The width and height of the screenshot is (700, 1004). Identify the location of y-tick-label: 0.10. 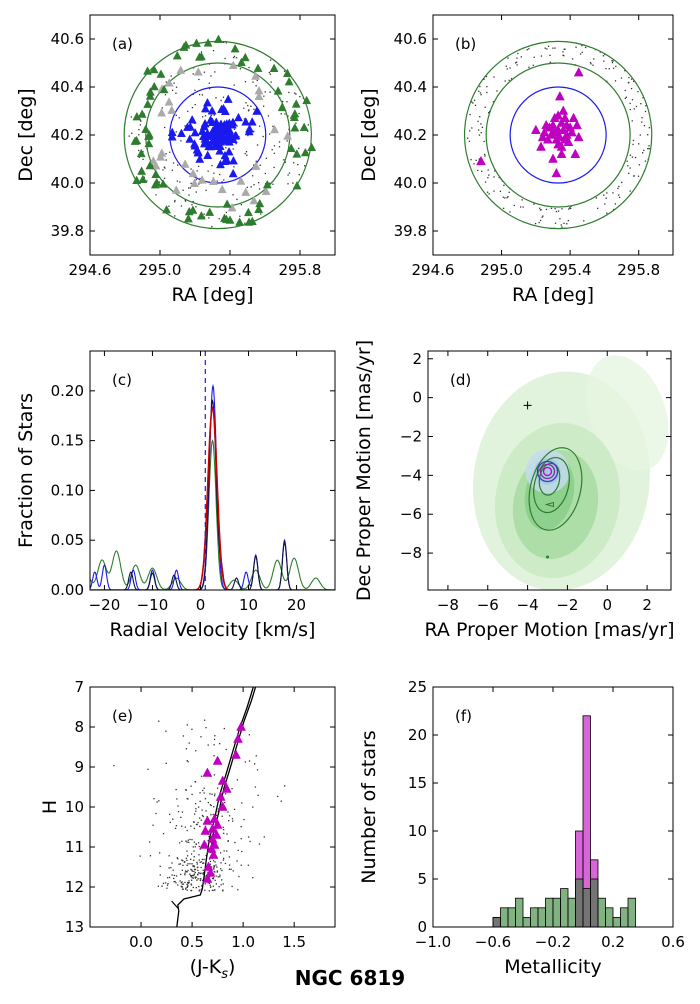
(67, 490).